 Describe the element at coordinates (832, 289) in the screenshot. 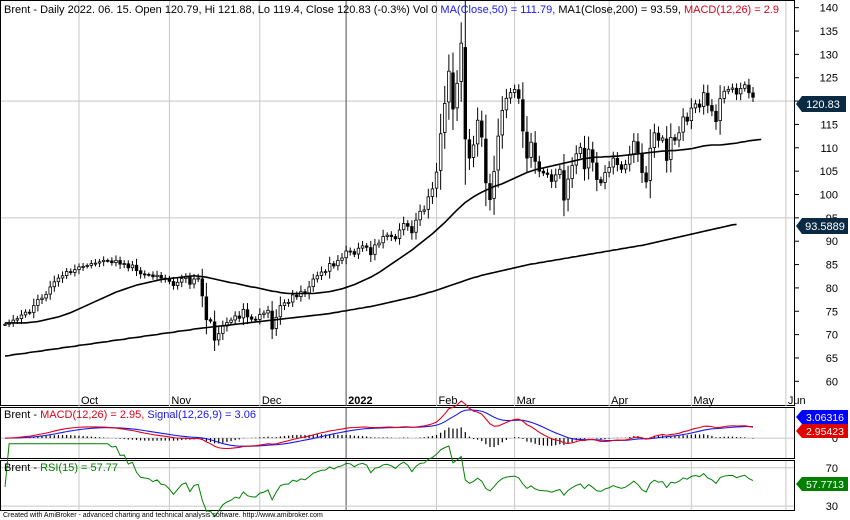

I see `y-tick-label: 80` at that location.